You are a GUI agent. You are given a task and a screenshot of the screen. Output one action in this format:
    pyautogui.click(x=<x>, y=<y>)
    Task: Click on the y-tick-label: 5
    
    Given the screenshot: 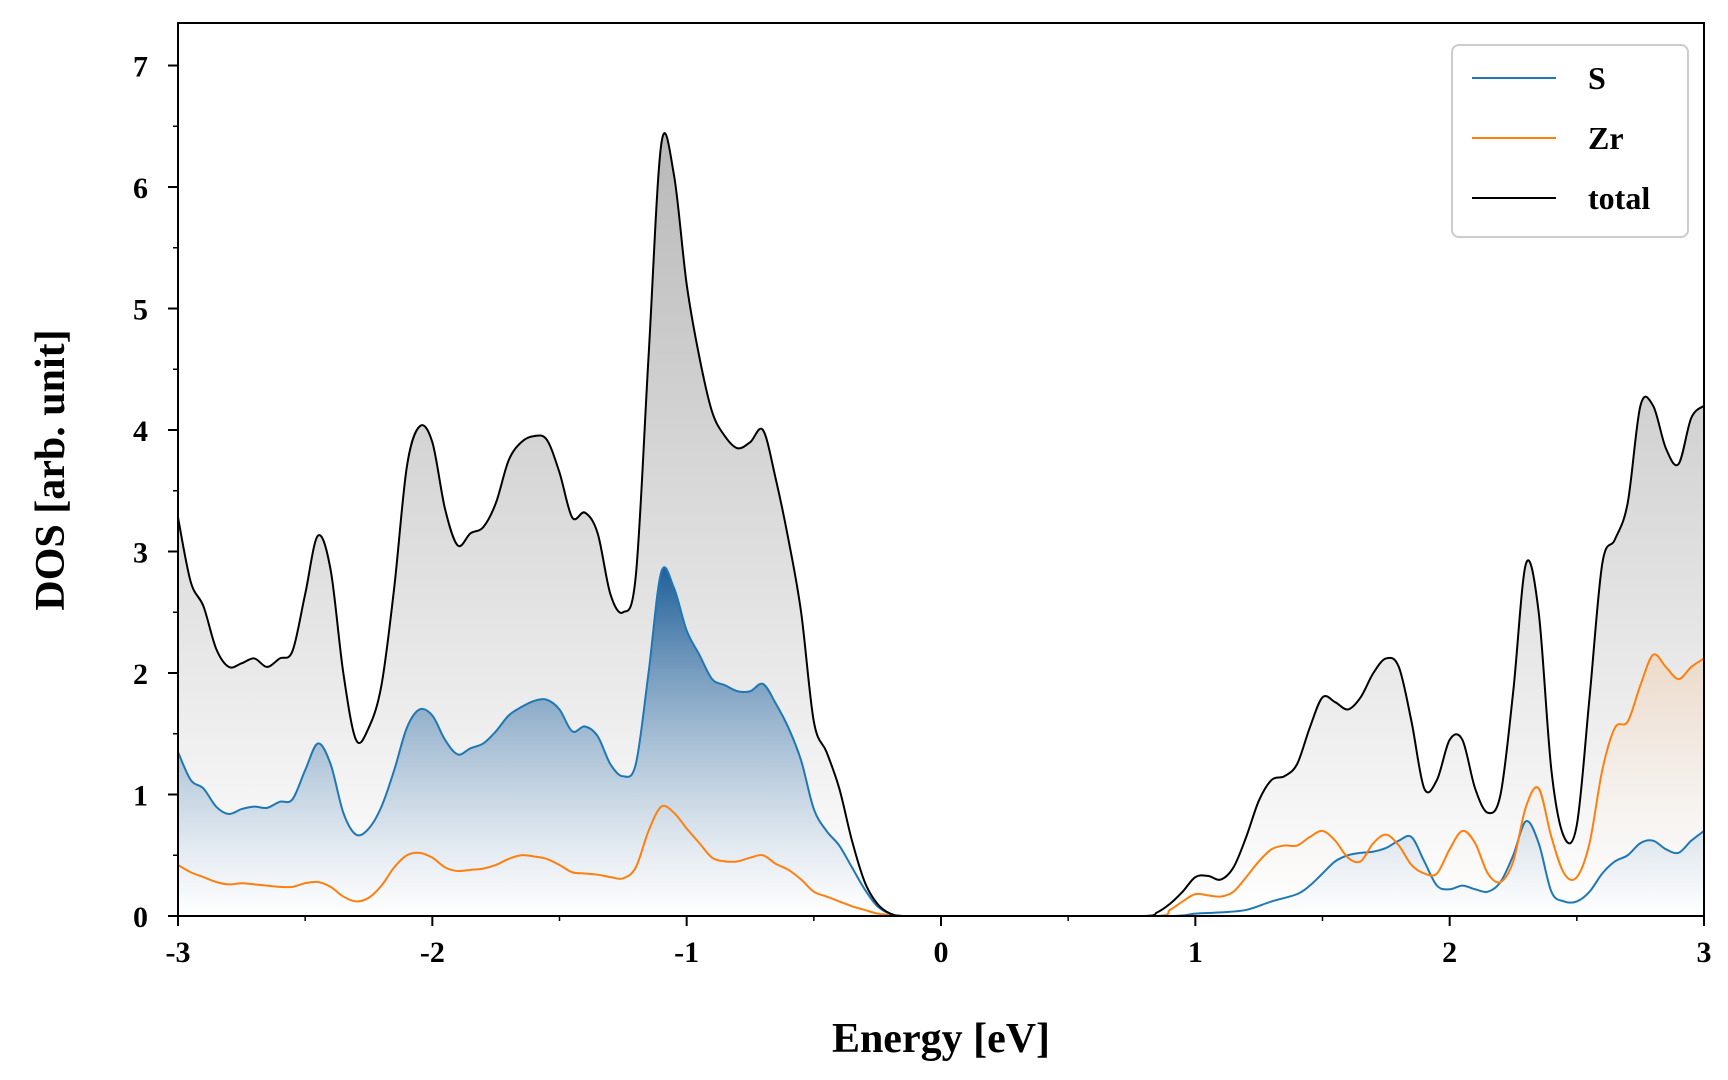 What is the action you would take?
    pyautogui.click(x=140, y=310)
    